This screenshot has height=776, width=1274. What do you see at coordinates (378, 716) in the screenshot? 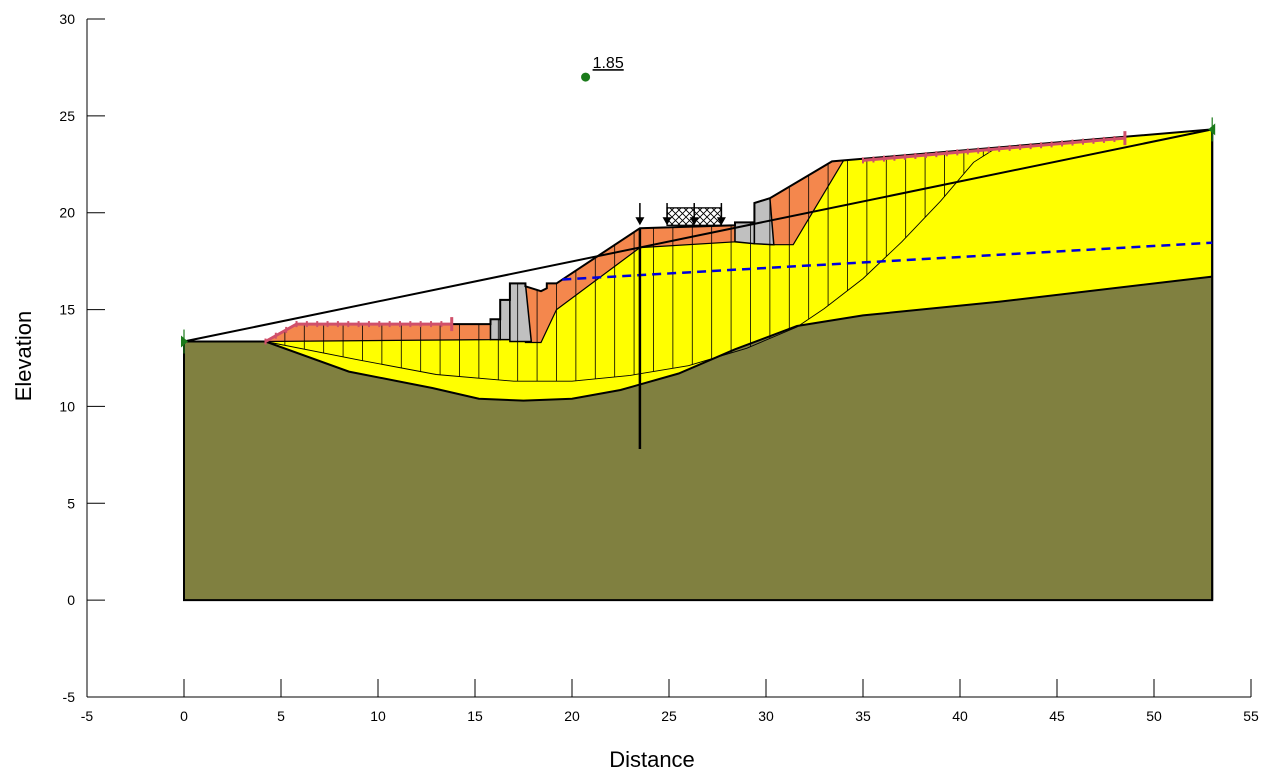
I see `x-tick-label: 10` at bounding box center [378, 716].